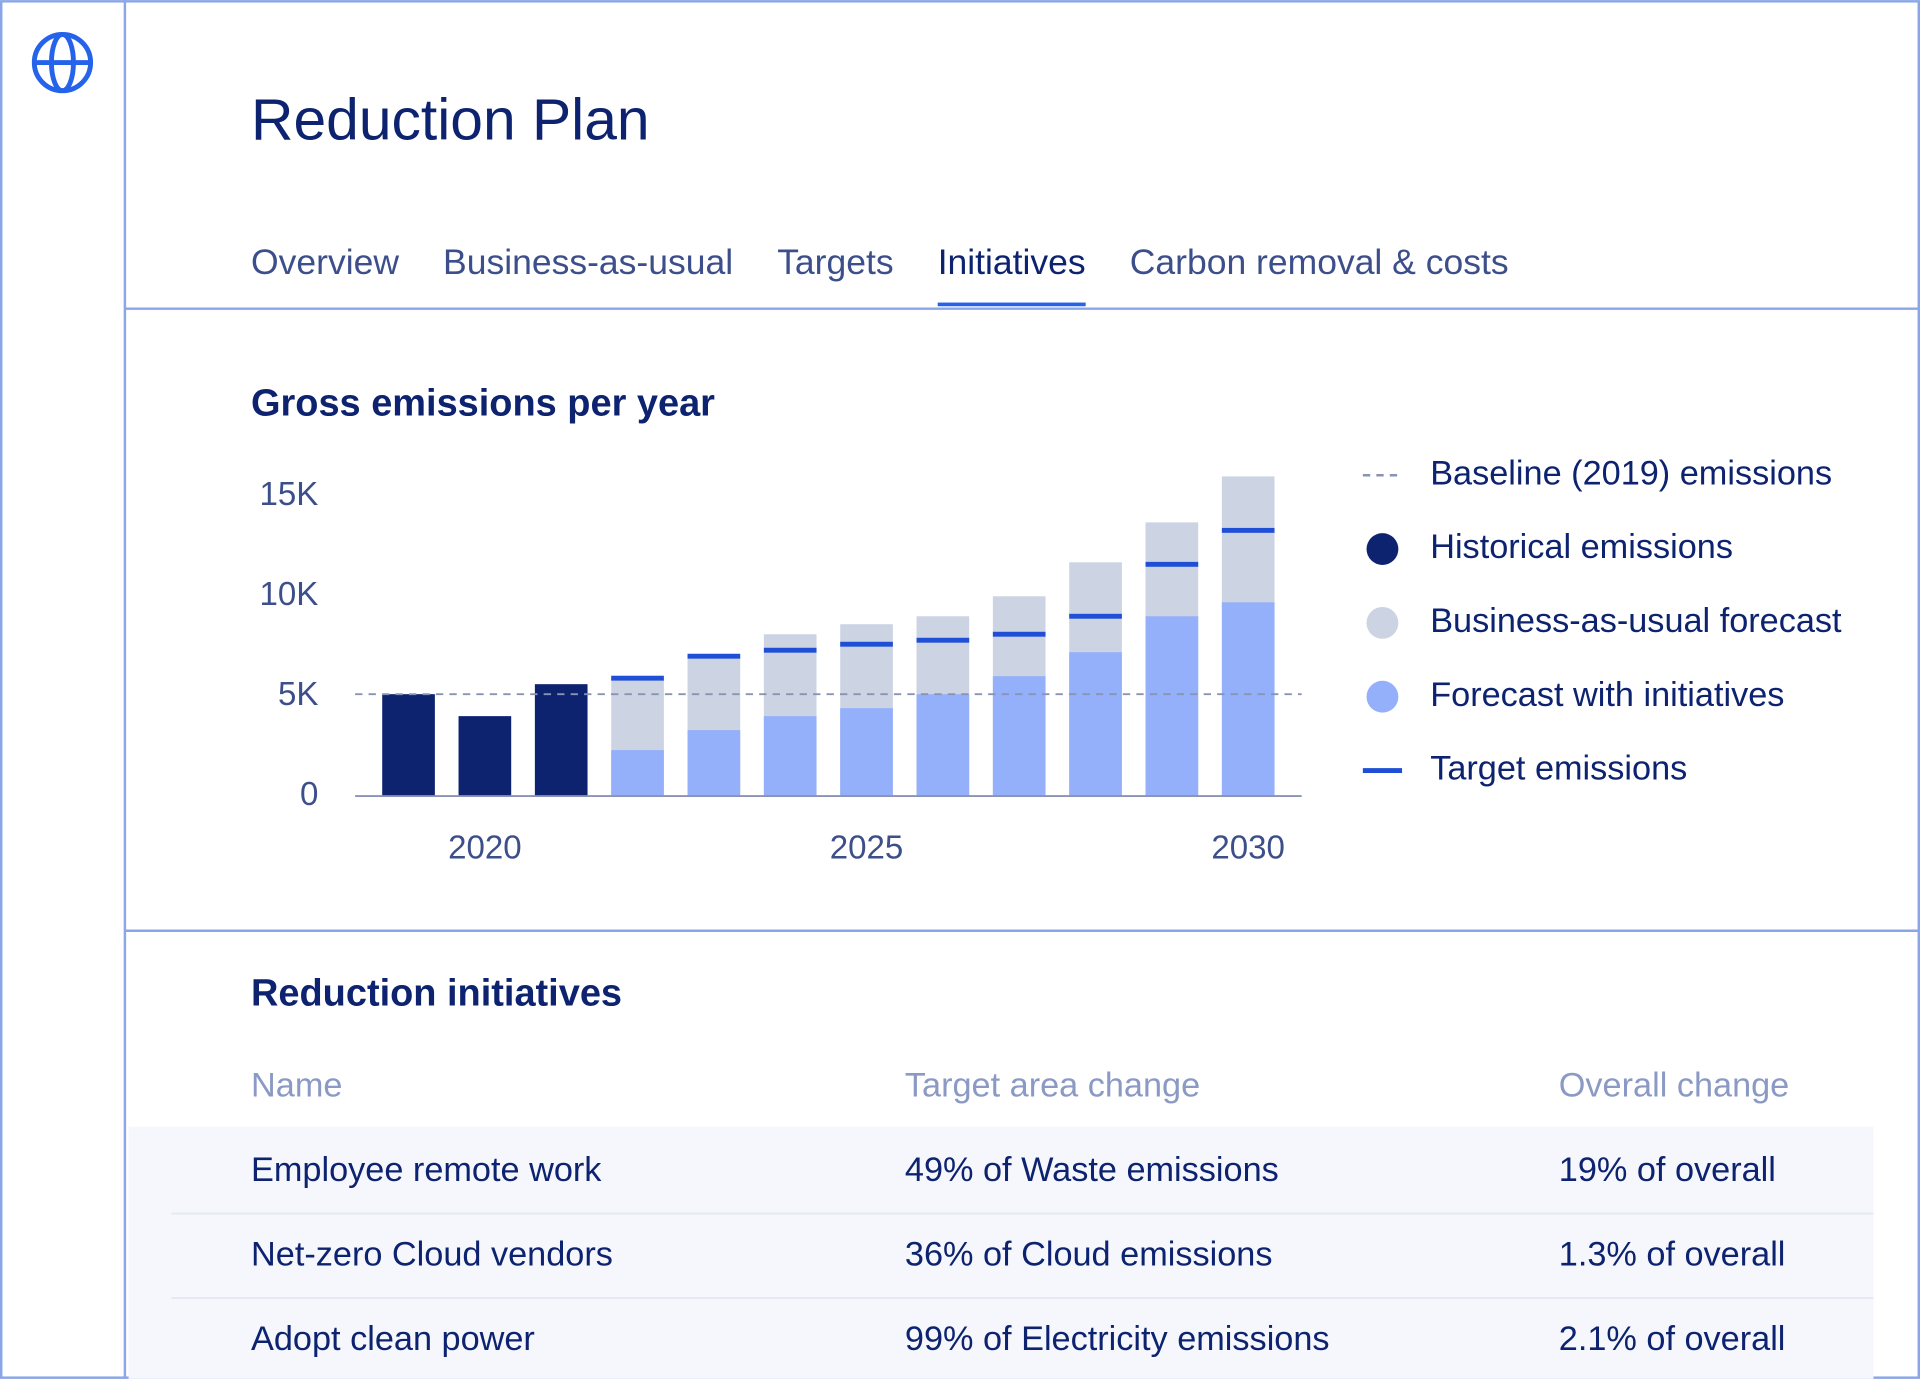 The width and height of the screenshot is (1920, 1379). Describe the element at coordinates (588, 262) in the screenshot. I see `tab: Business-as-usual` at that location.